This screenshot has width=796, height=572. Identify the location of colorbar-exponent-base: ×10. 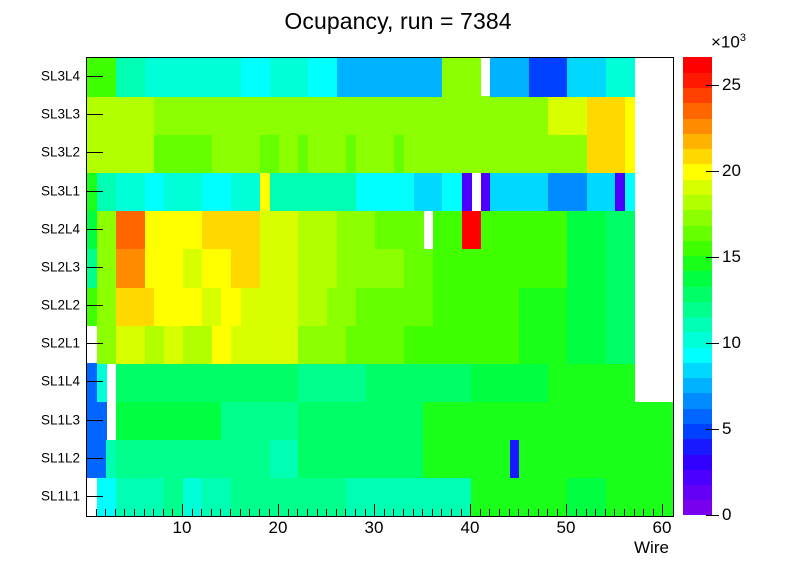
(725, 42).